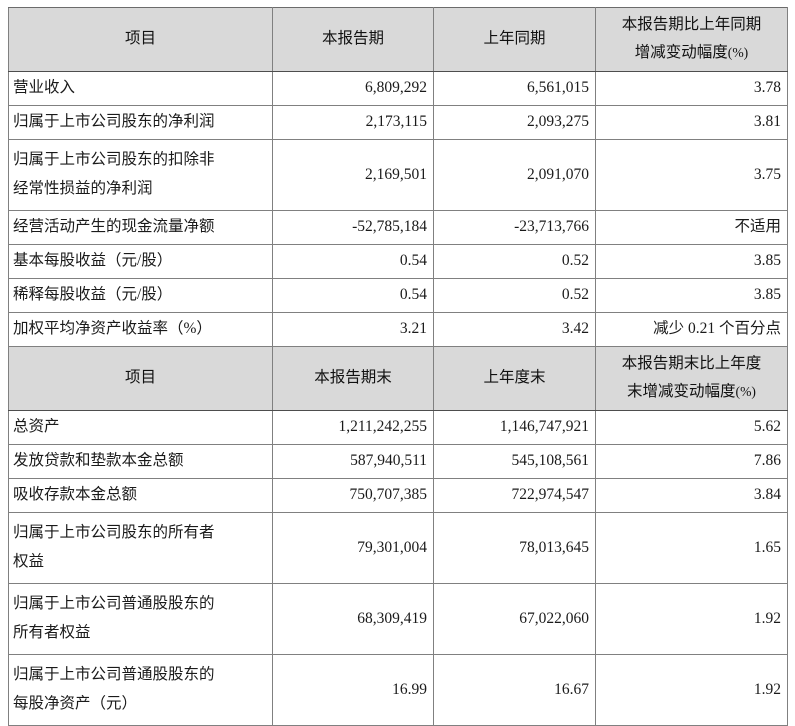 This screenshot has height=726, width=795. I want to click on row-value-current: 1,211,242,255, so click(353, 427).